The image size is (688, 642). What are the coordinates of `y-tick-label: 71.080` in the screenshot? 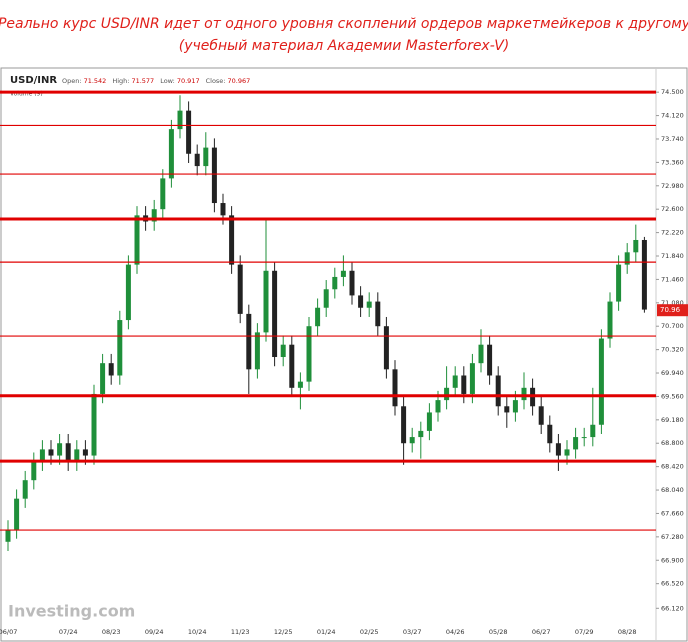 It's located at (672, 303).